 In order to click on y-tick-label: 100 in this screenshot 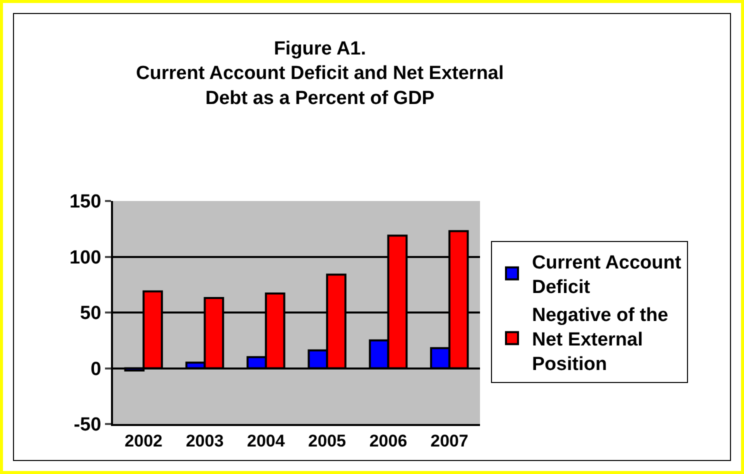, I will do `click(85, 257)`.